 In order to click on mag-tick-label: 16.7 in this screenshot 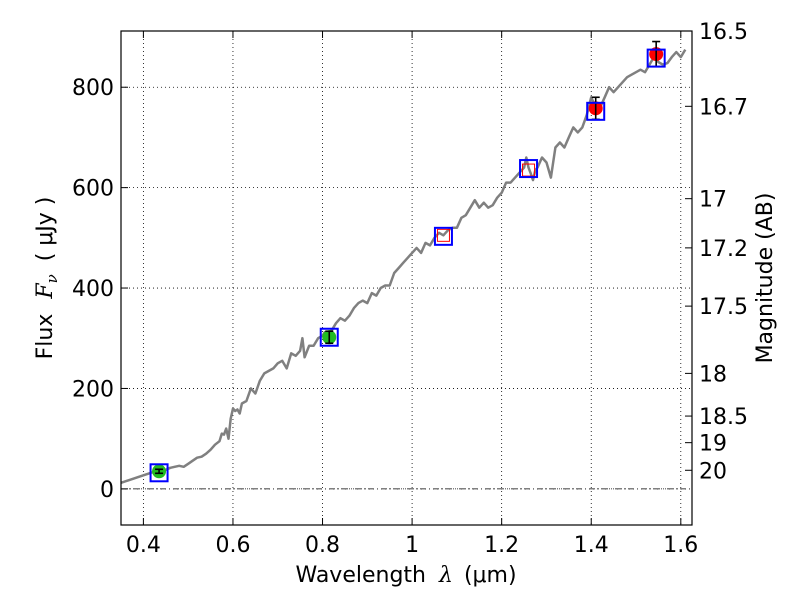, I will do `click(723, 107)`.